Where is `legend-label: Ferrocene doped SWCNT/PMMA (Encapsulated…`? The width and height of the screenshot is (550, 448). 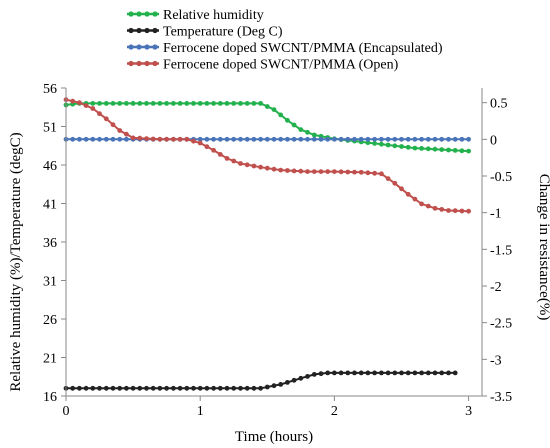 legend-label: Ferrocene doped SWCNT/PMMA (Encapsulated… is located at coordinates (303, 48).